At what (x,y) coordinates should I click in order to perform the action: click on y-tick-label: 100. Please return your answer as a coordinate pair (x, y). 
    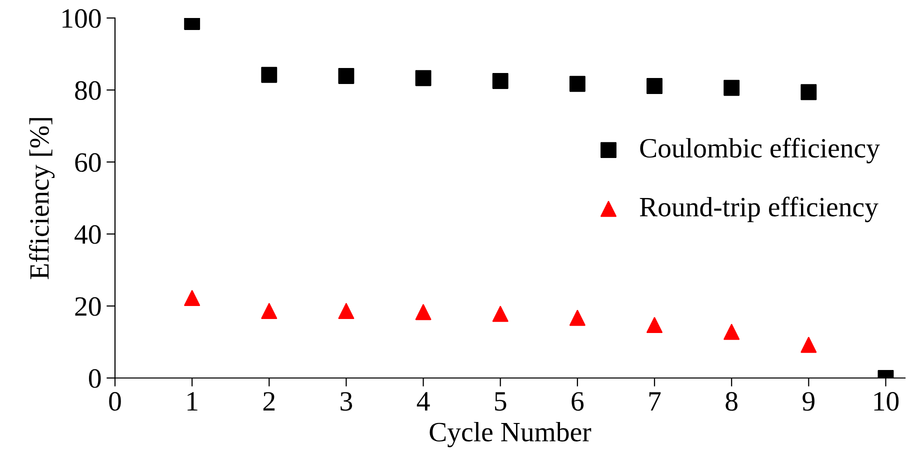
    Looking at the image, I should click on (81, 18).